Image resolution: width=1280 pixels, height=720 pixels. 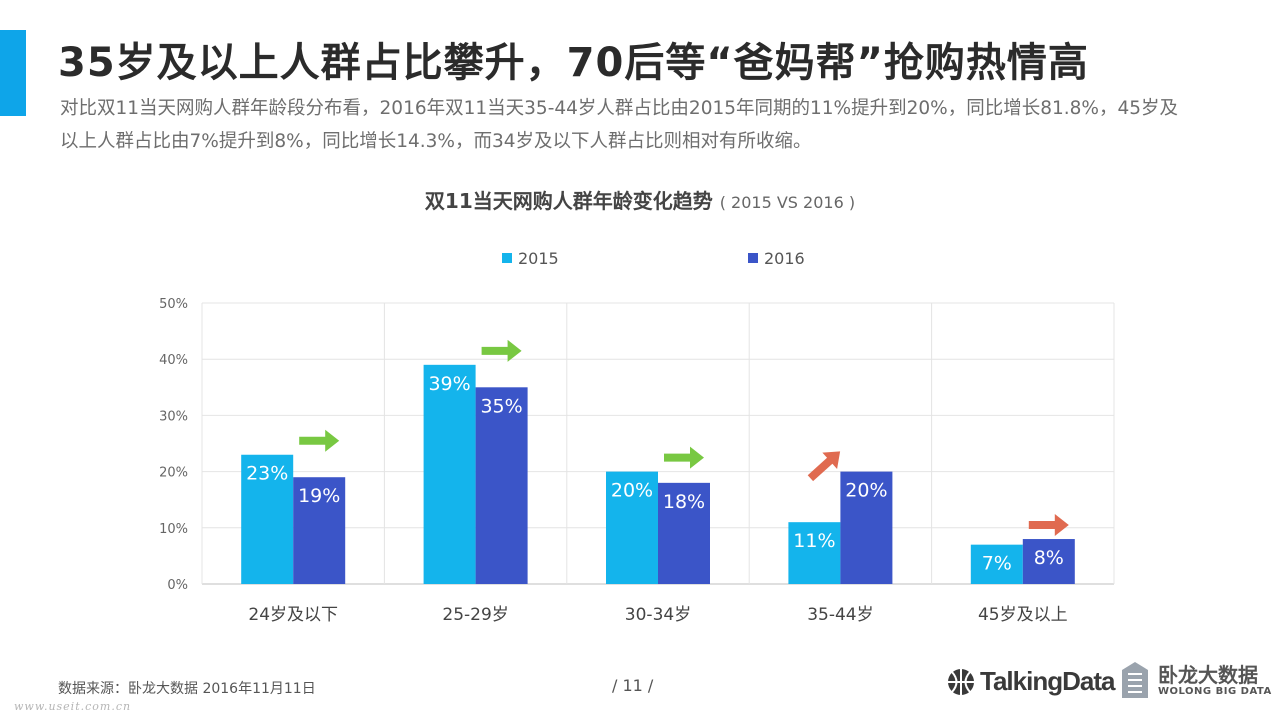 I want to click on y-tick-label: 30%, so click(x=173, y=416).